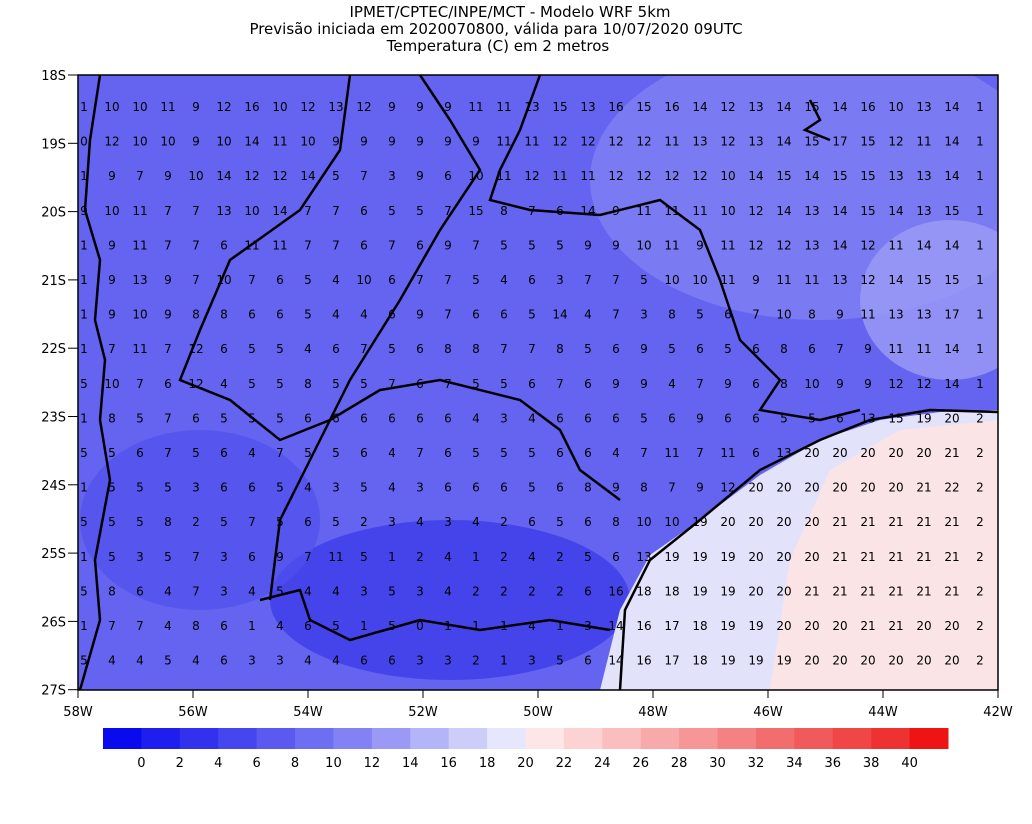  Describe the element at coordinates (643, 626) in the screenshot. I see `grid-value: 16` at that location.